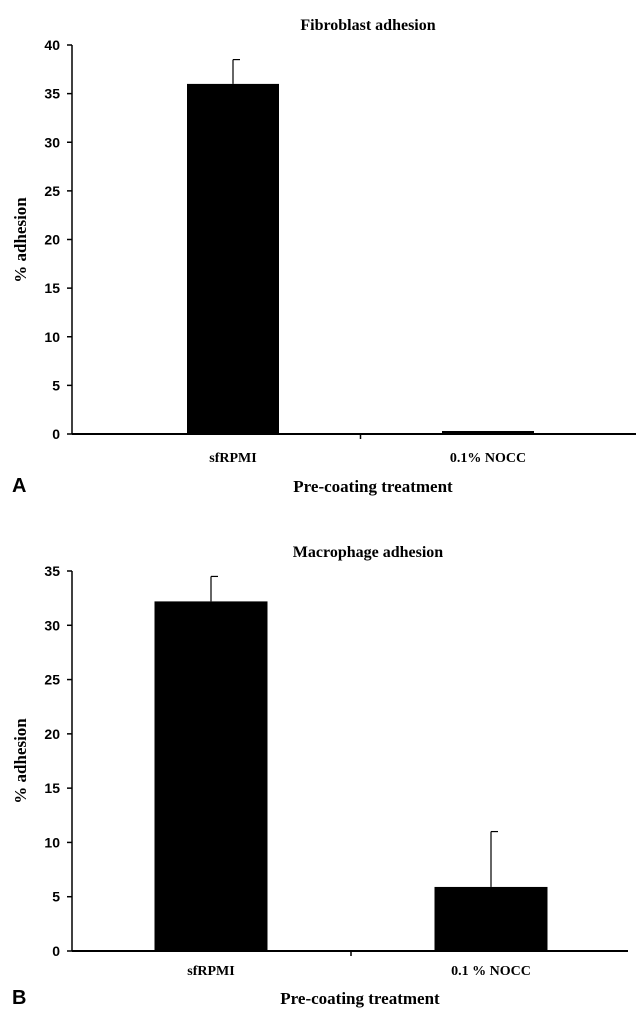 This screenshot has height=1012, width=638. Describe the element at coordinates (367, 450) in the screenshot. I see `chart-a-category-labels: sfRPMI 0.1% NOCC` at that location.